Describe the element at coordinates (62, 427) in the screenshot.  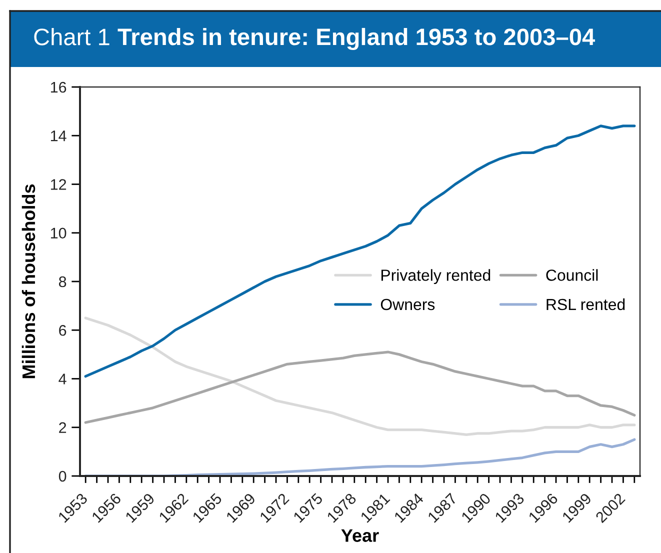
I see `y-tick-label: 2` at that location.